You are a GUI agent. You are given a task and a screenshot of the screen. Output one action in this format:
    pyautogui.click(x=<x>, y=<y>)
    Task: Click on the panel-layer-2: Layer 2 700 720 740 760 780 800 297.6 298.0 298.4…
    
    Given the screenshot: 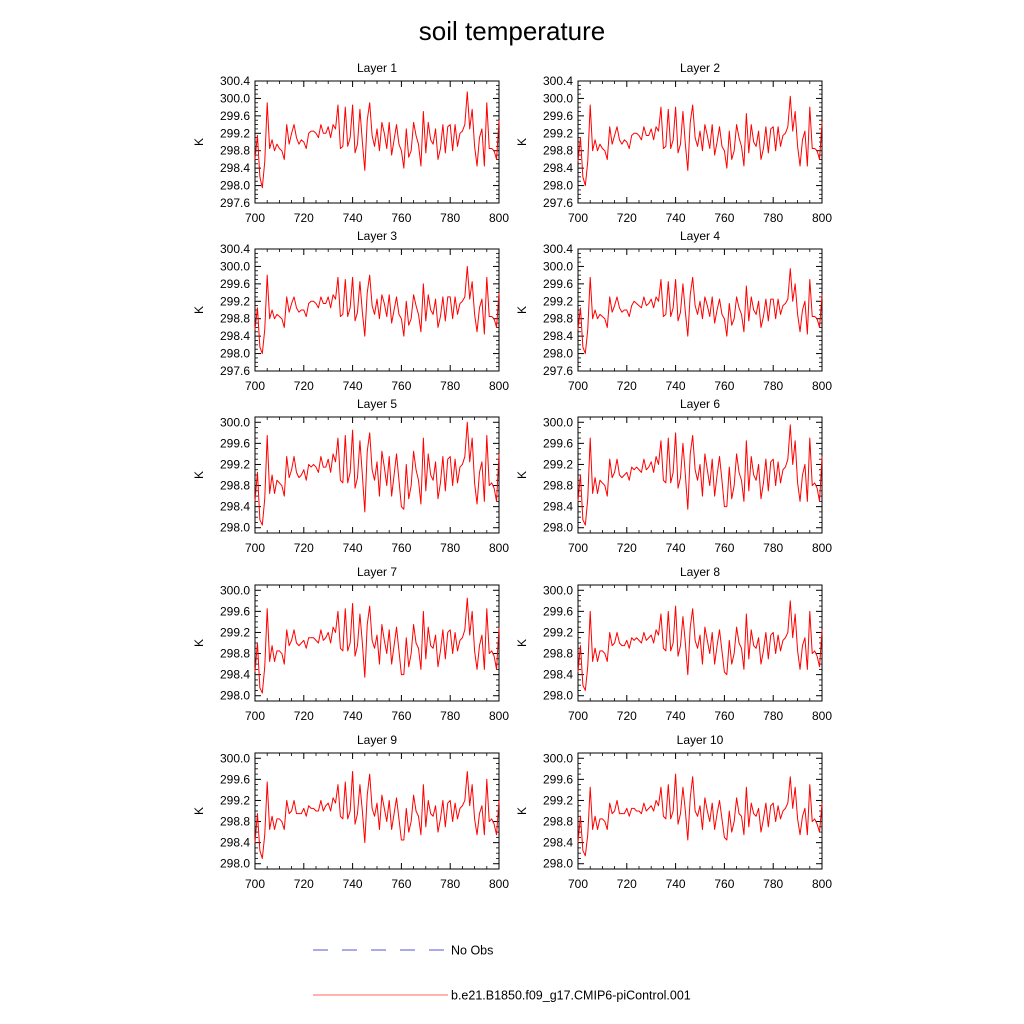 What is the action you would take?
    pyautogui.click(x=673, y=143)
    